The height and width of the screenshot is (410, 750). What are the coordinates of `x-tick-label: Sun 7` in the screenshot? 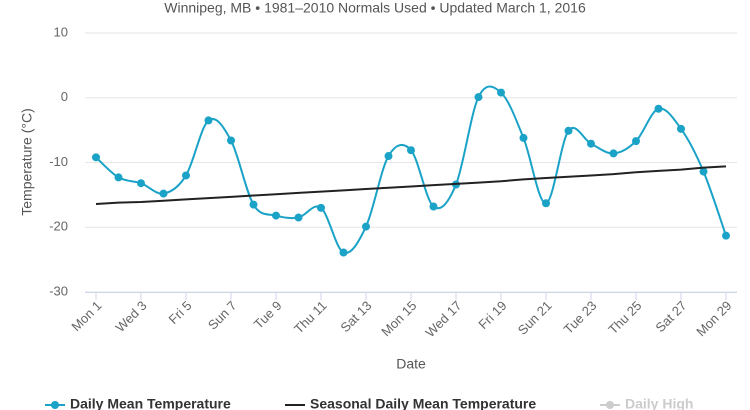 It's located at (222, 315).